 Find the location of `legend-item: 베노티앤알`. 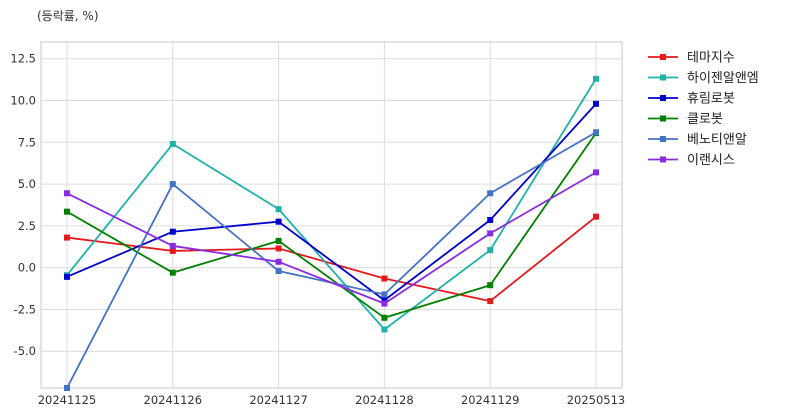

legend-item: 베노티앤알 is located at coordinates (697, 140).